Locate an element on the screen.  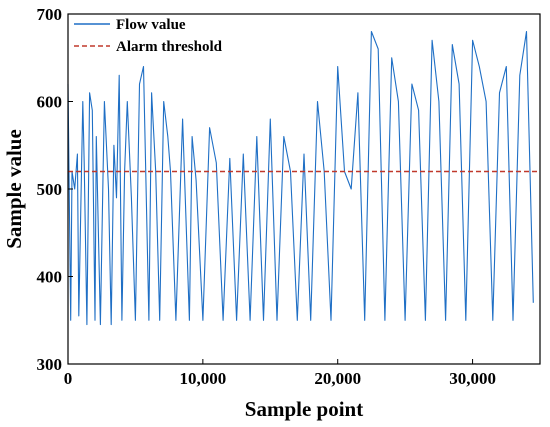
y-tick-label: 700 is located at coordinates (50, 14).